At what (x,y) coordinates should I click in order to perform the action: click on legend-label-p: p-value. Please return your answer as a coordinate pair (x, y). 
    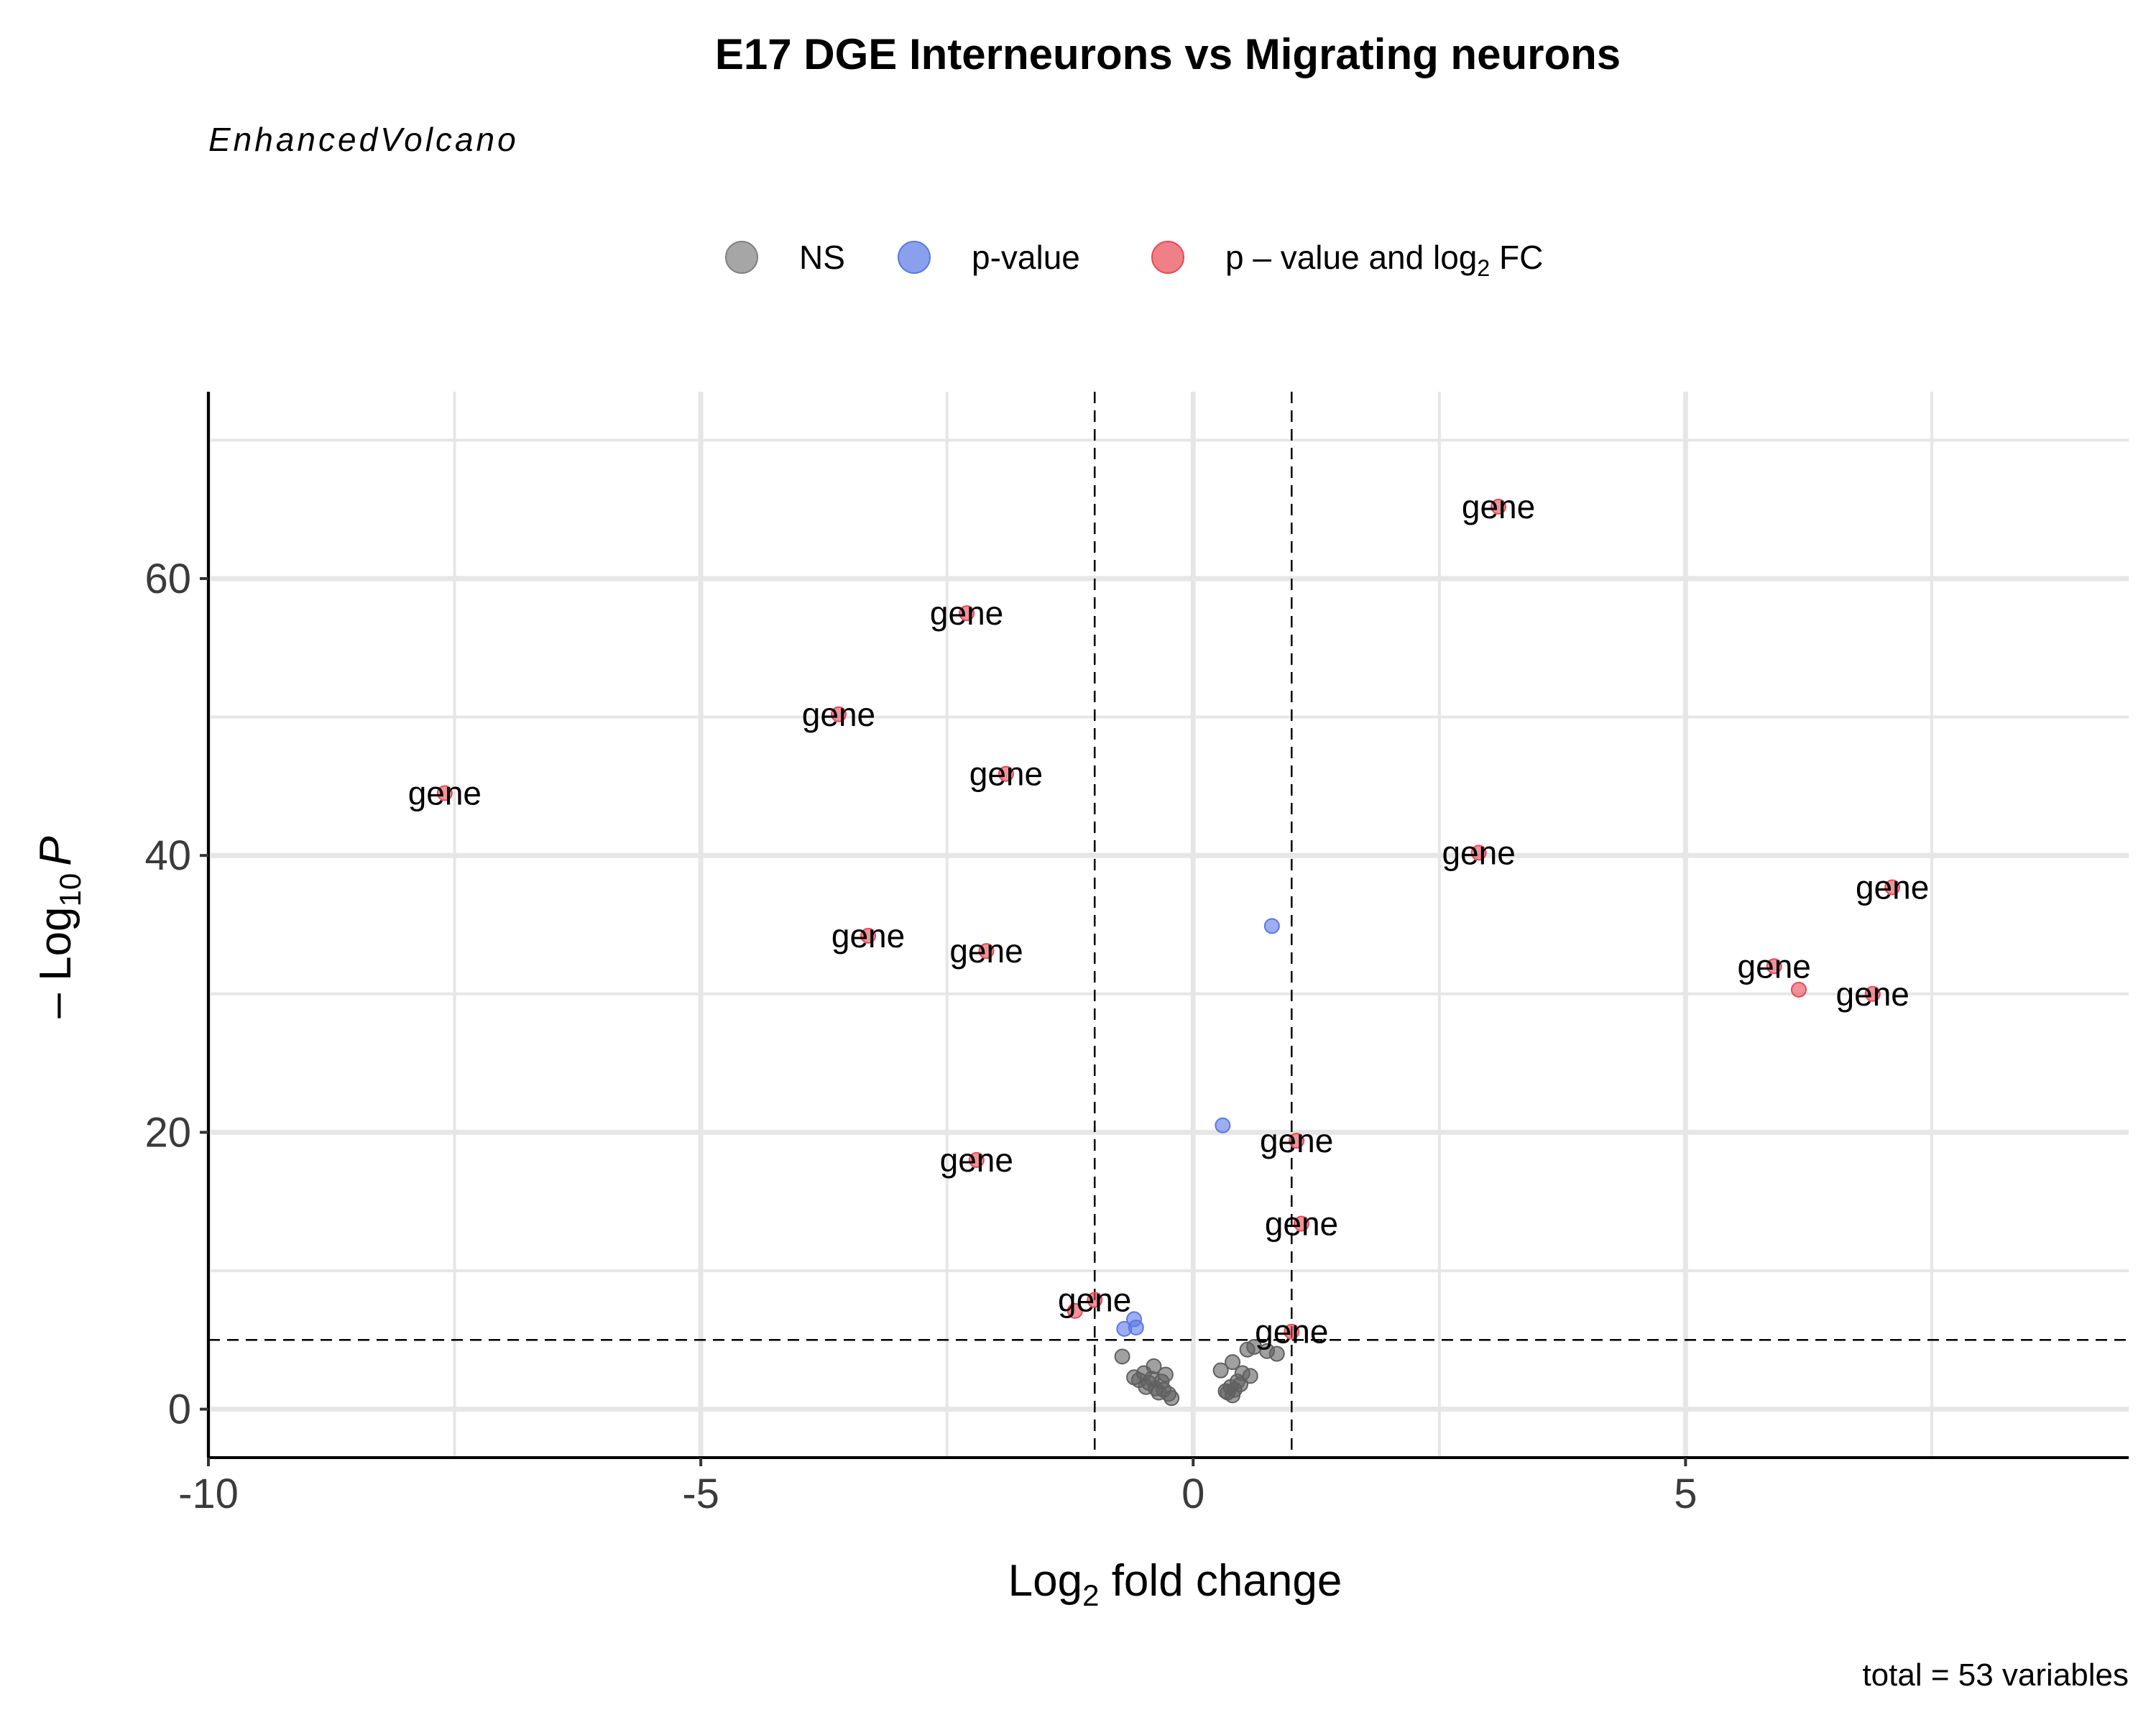
    Looking at the image, I should click on (1026, 257).